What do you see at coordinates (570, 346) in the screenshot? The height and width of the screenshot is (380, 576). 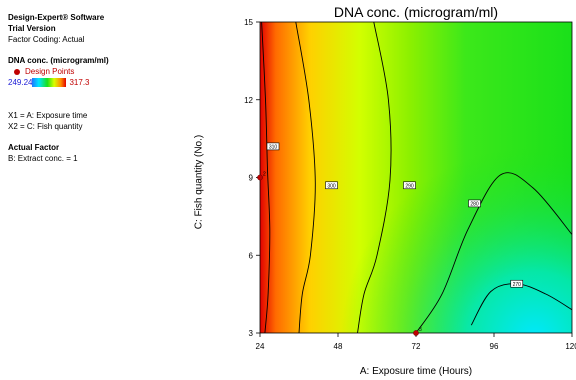 I see `x-tick-label: 120` at bounding box center [570, 346].